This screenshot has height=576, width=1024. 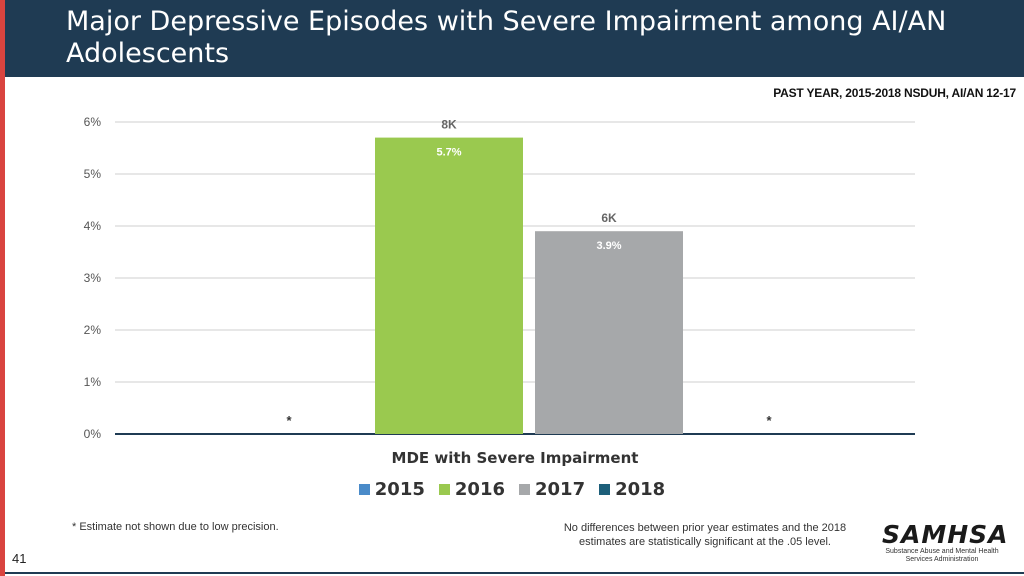 What do you see at coordinates (524, 489) in the screenshot?
I see `legend-swatch-2017` at bounding box center [524, 489].